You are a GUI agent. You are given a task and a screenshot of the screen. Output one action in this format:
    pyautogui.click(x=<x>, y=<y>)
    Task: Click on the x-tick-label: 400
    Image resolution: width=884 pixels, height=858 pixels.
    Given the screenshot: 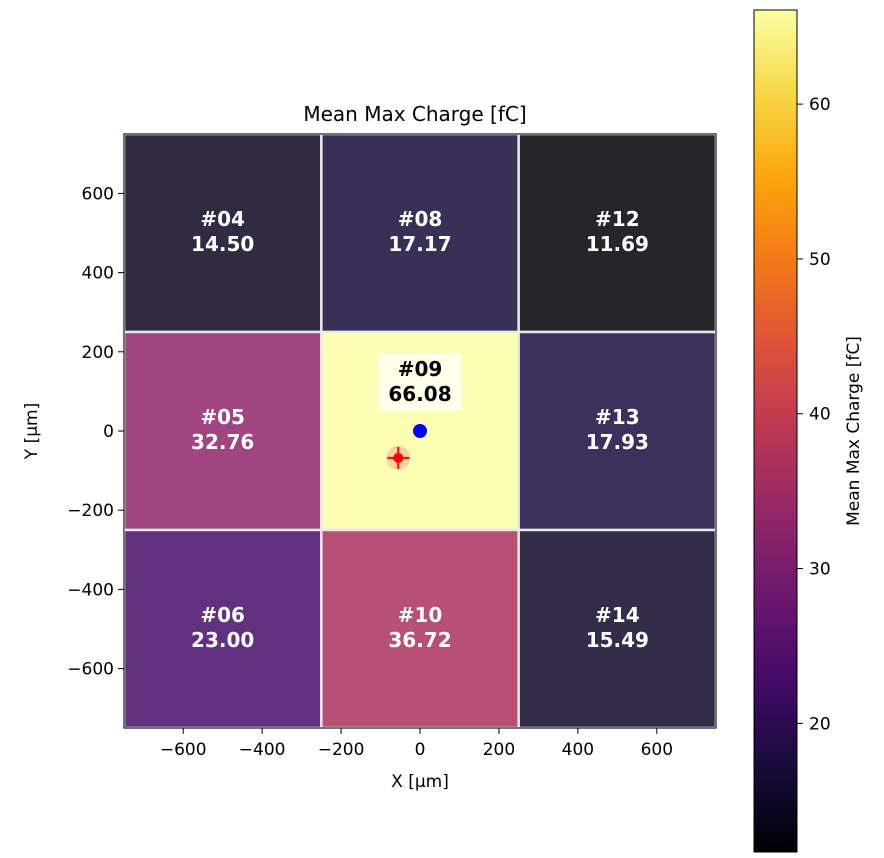 What is the action you would take?
    pyautogui.click(x=578, y=750)
    